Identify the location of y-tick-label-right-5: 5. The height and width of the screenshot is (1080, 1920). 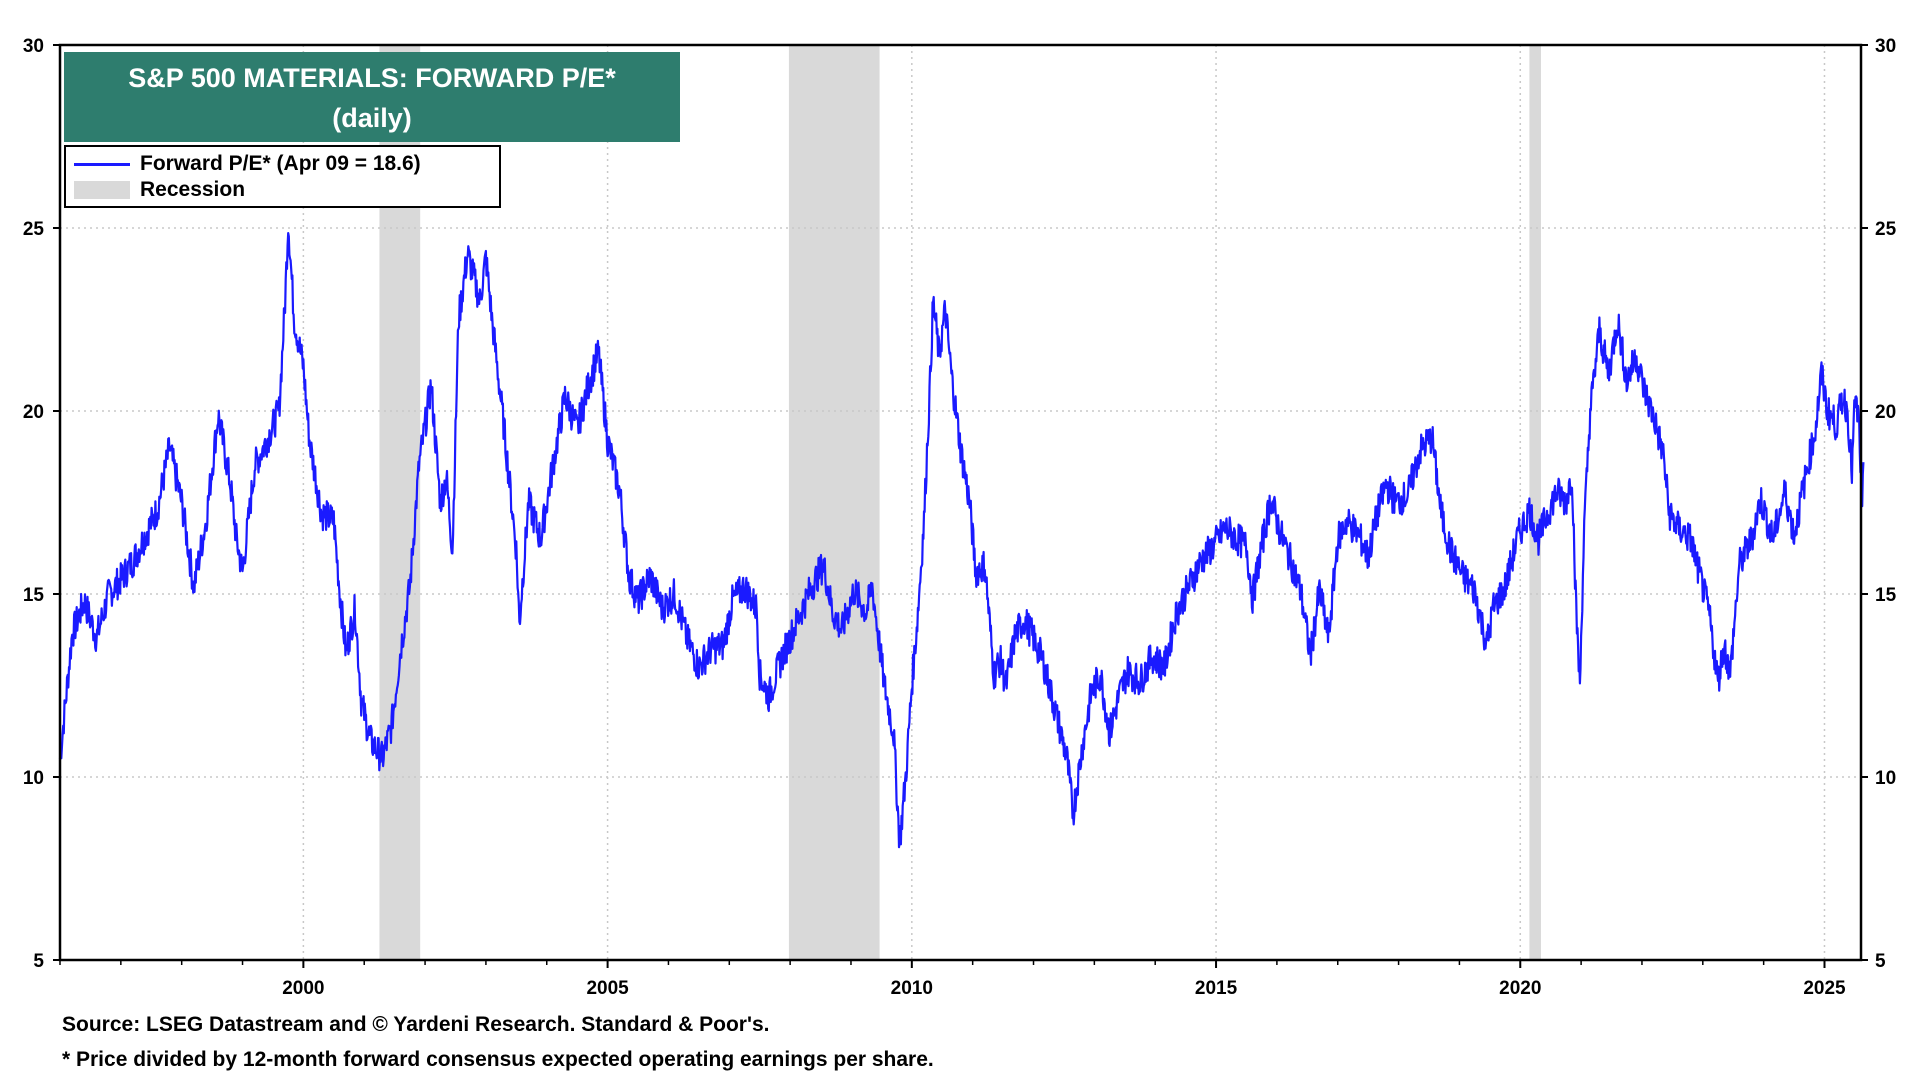
(1880, 961).